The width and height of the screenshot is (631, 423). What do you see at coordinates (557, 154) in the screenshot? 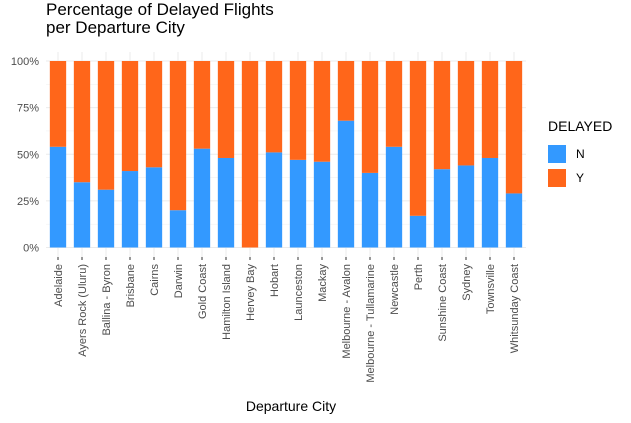
I see `legend-key-n` at bounding box center [557, 154].